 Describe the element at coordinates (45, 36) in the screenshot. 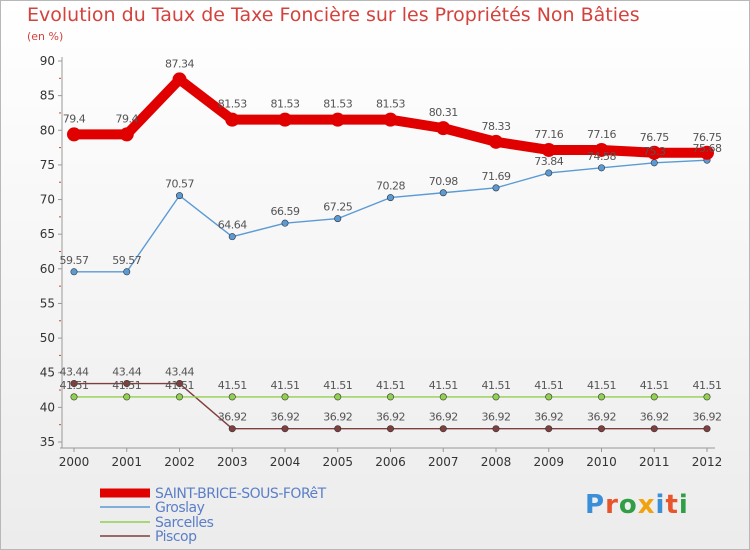

I see `chart-unit-label: (en %)` at that location.